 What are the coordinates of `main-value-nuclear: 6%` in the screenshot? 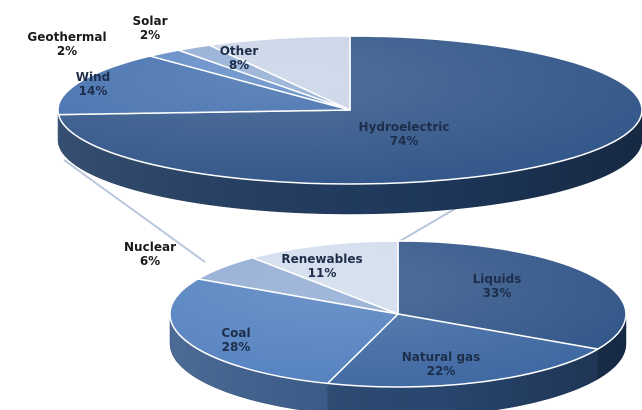 It's located at (150, 261).